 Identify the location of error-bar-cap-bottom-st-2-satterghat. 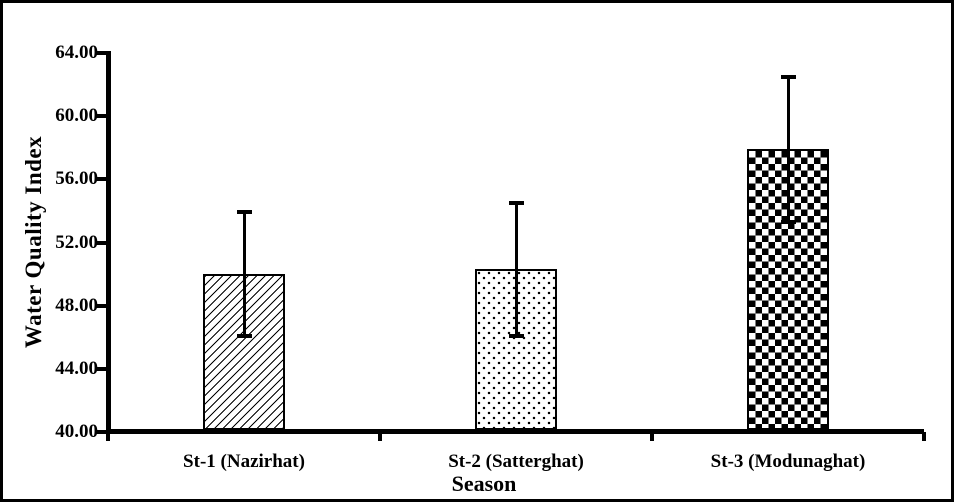
(516, 335).